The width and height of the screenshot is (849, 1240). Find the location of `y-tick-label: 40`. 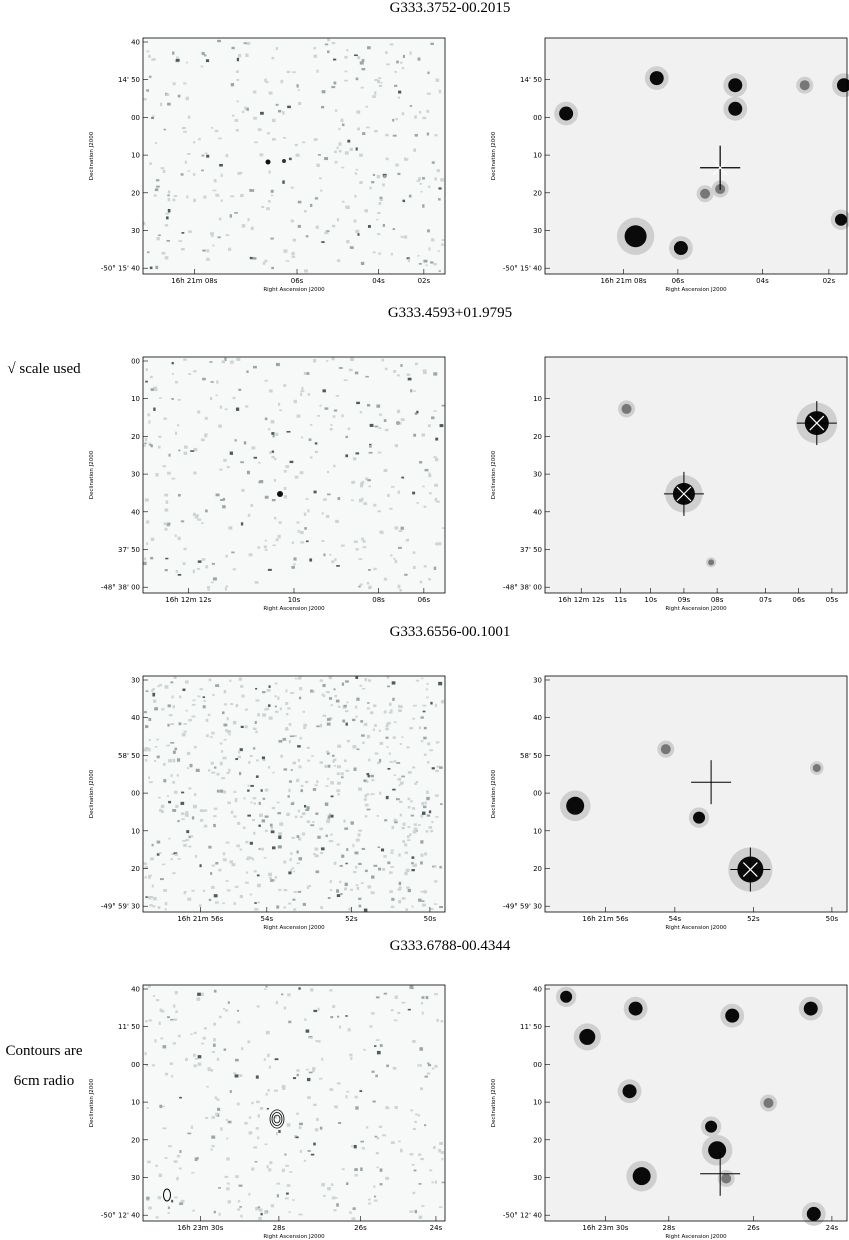

y-tick-label: 40 is located at coordinates (135, 990).